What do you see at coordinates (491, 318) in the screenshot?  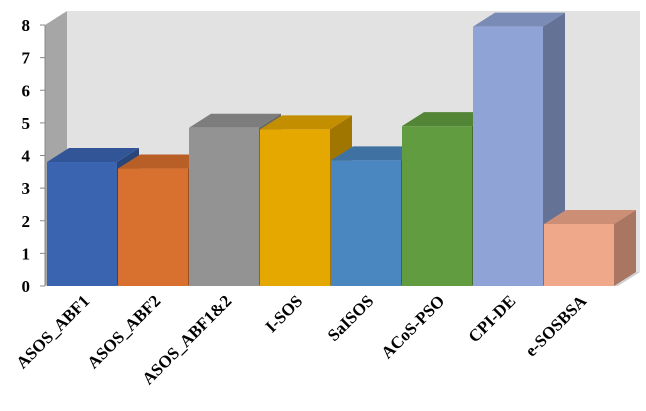 I see `x-tick-label: CPI-DE` at bounding box center [491, 318].